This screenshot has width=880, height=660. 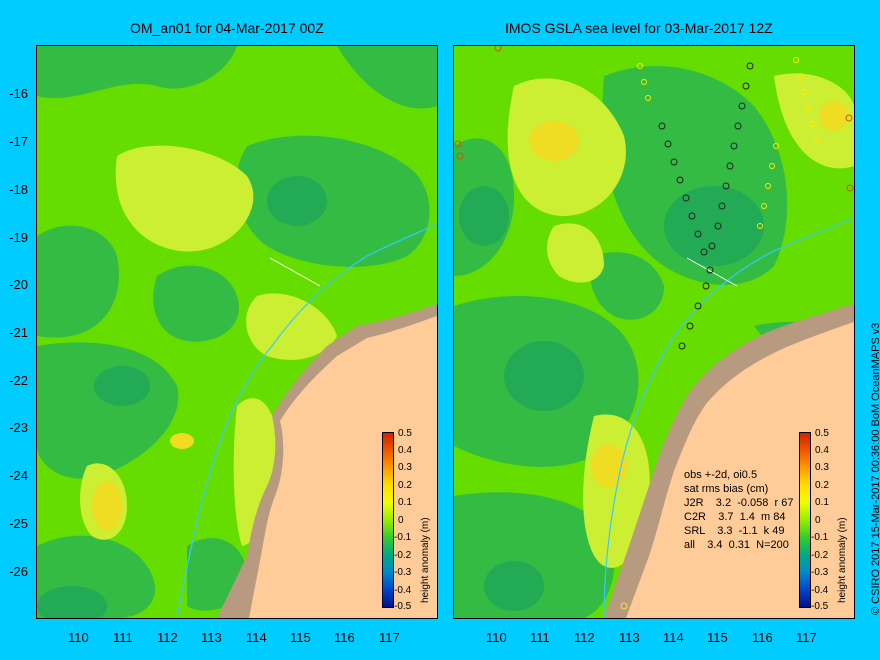 I want to click on y-tick-label: -25, so click(x=18, y=523).